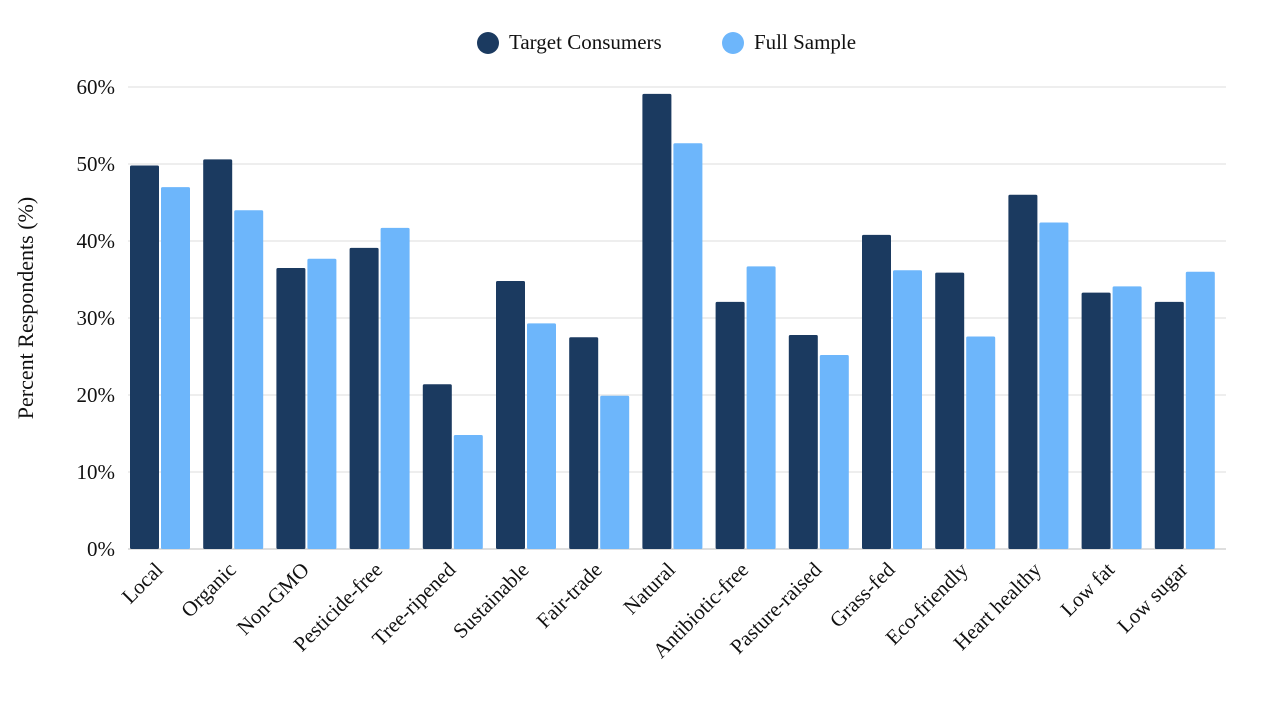  What do you see at coordinates (1088, 589) in the screenshot?
I see `x-tick-label: Low fat` at bounding box center [1088, 589].